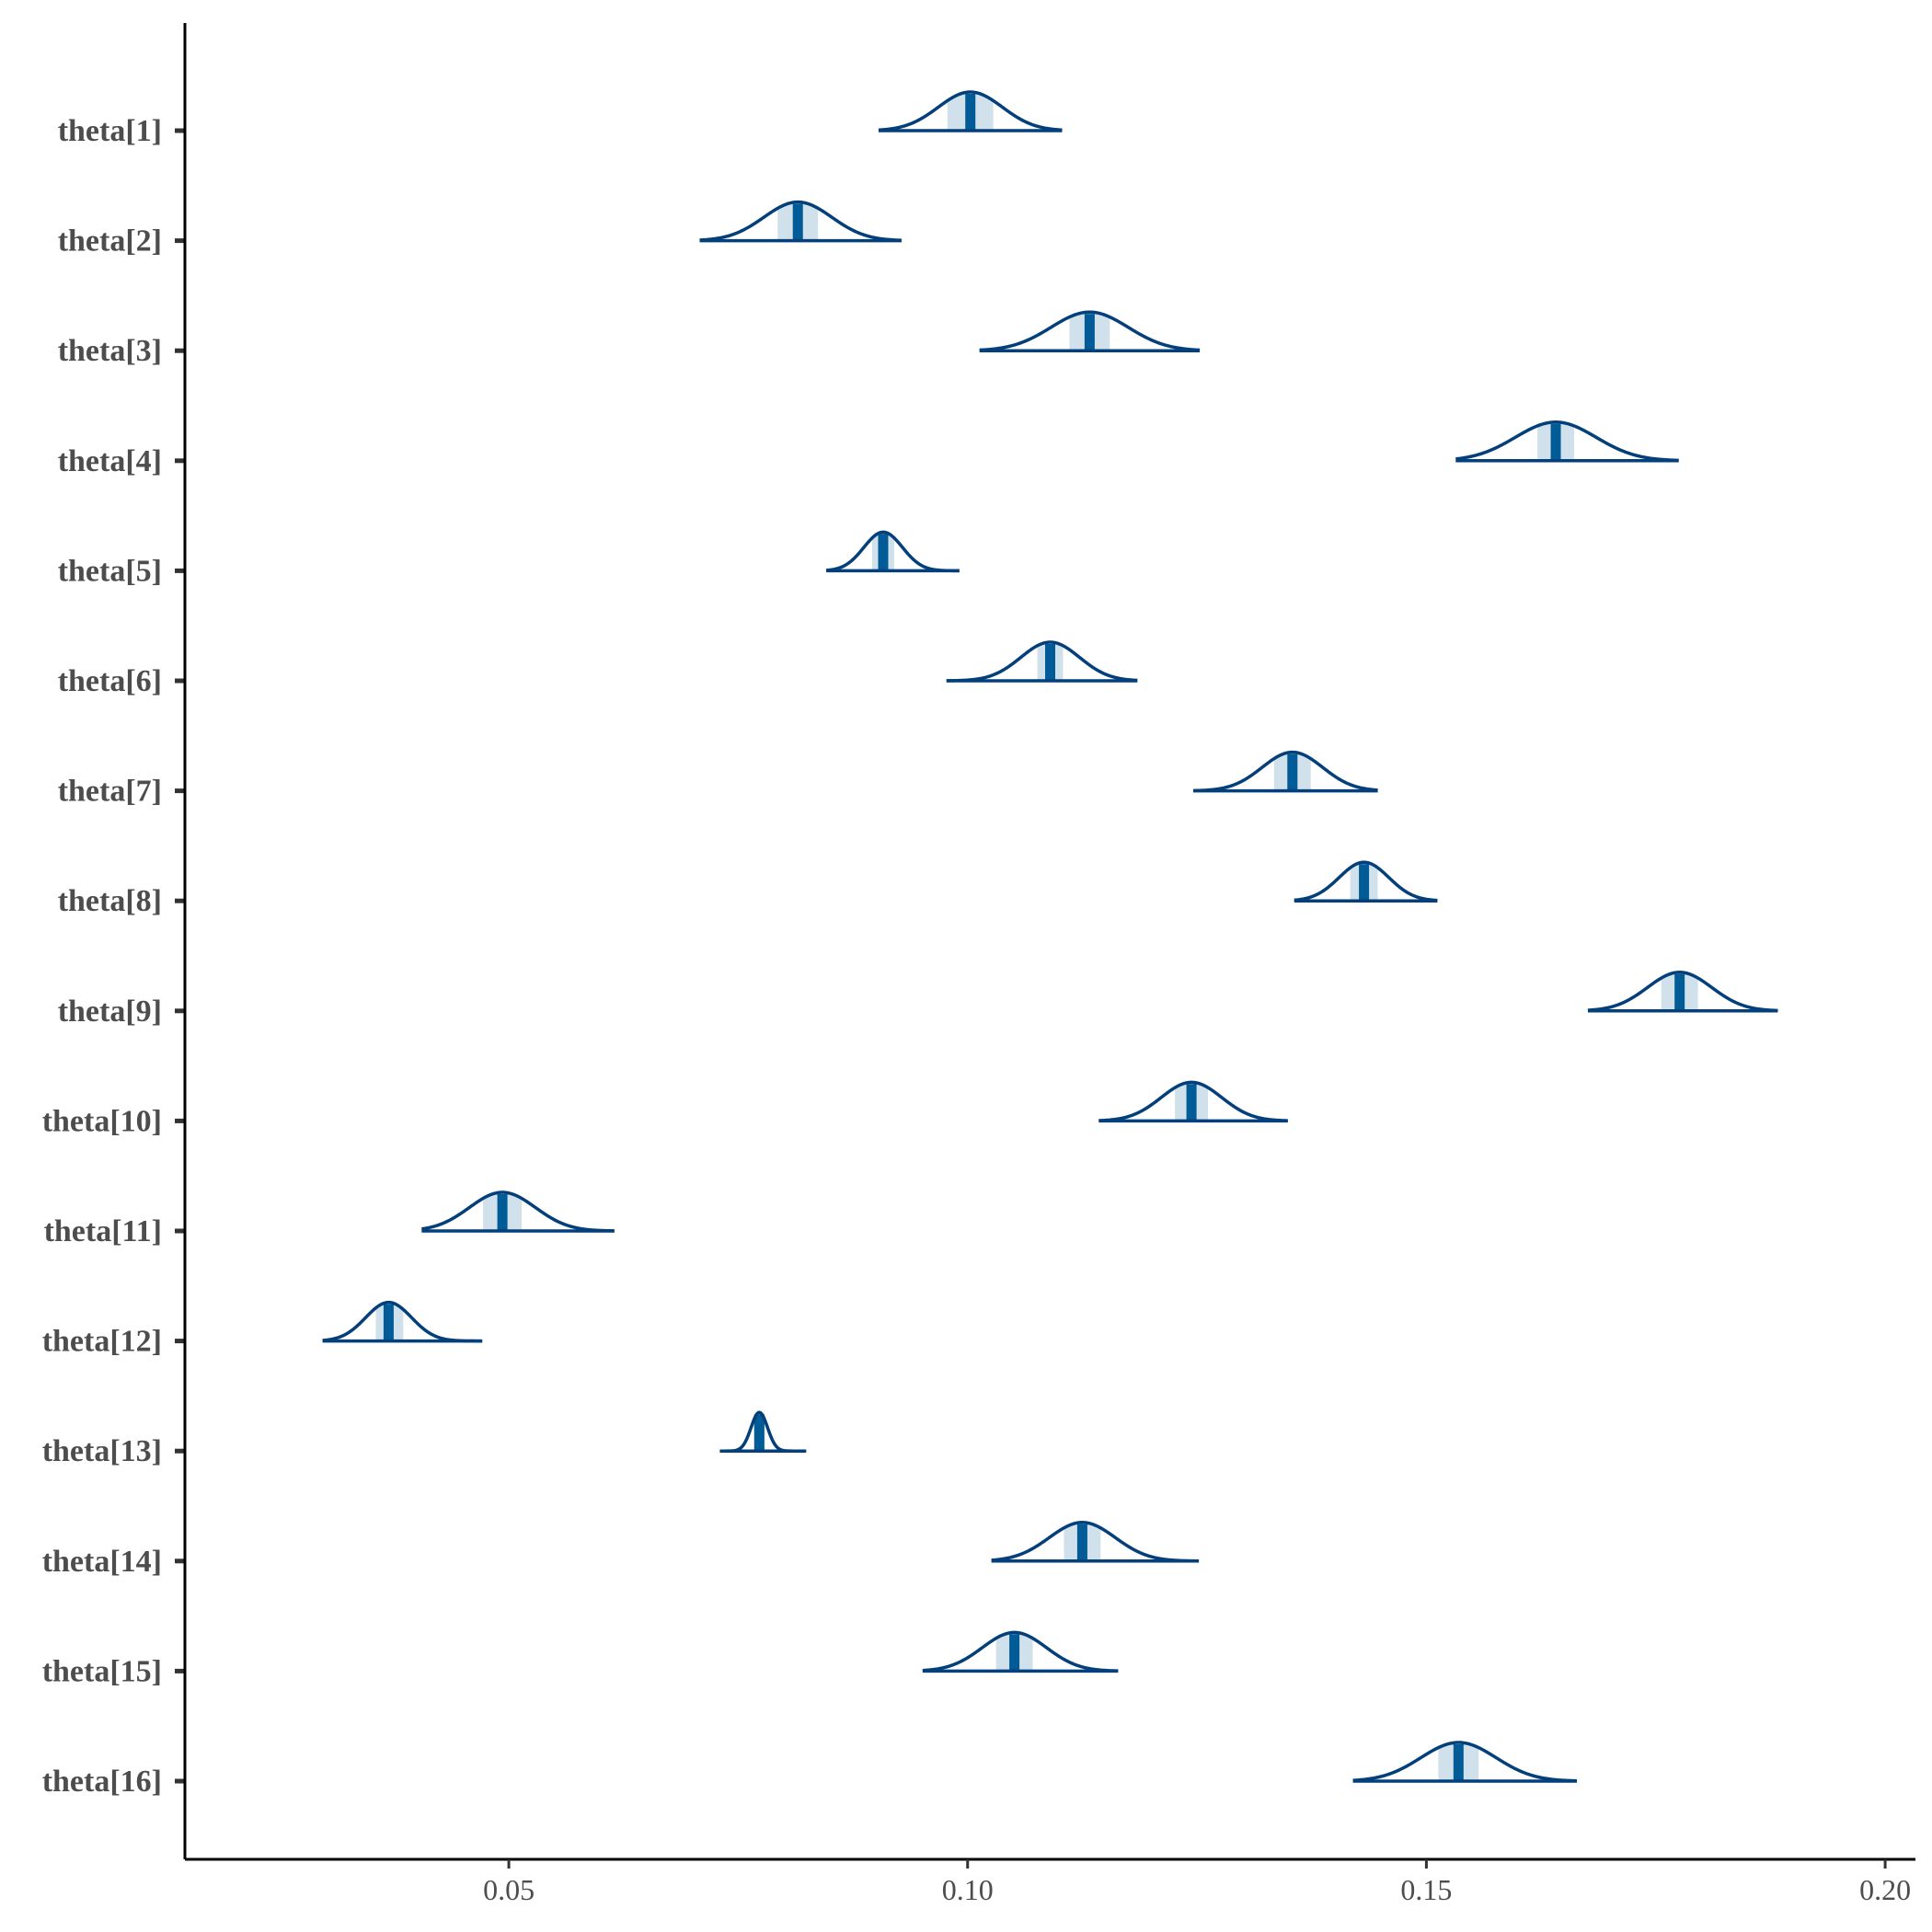  Describe the element at coordinates (102, 1562) in the screenshot. I see `y-tick-label-14: theta[14]` at that location.